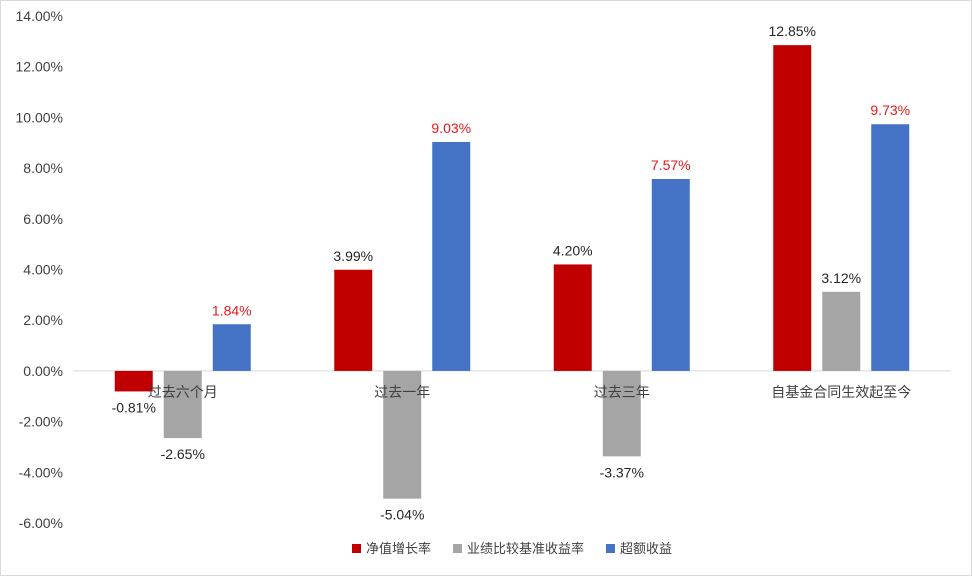 This screenshot has height=580, width=972. Describe the element at coordinates (39, 16) in the screenshot. I see `y-tick-label: 14.00%` at that location.